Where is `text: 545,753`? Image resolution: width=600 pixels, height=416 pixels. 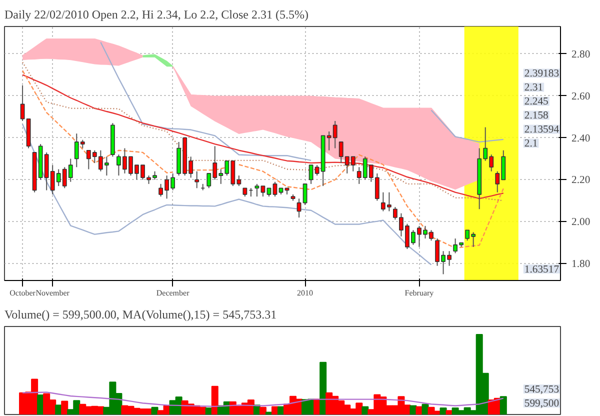
text: 545,753 is located at coordinates (542, 390).